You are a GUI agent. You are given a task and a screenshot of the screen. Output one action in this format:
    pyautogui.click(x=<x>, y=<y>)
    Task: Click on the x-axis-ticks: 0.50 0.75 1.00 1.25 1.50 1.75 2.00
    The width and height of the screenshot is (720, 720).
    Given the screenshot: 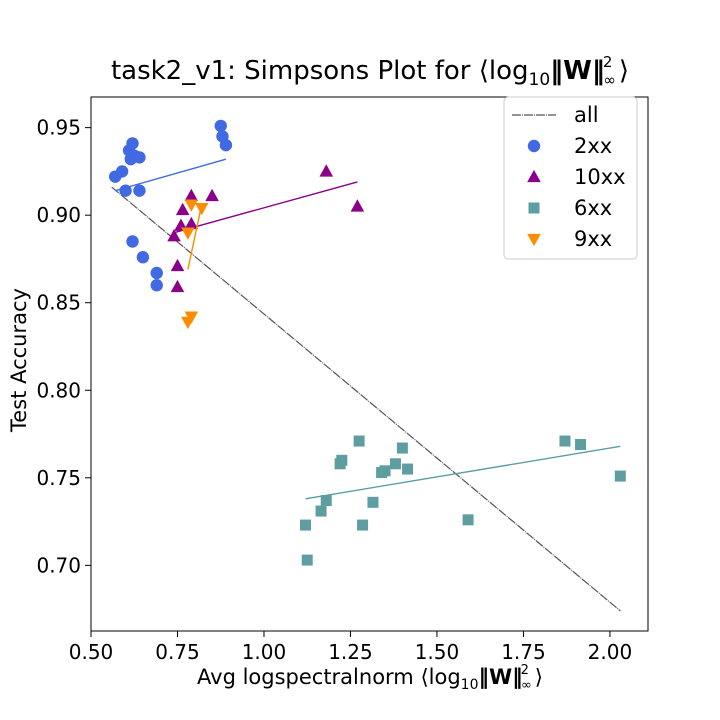 What is the action you would take?
    pyautogui.click(x=350, y=647)
    